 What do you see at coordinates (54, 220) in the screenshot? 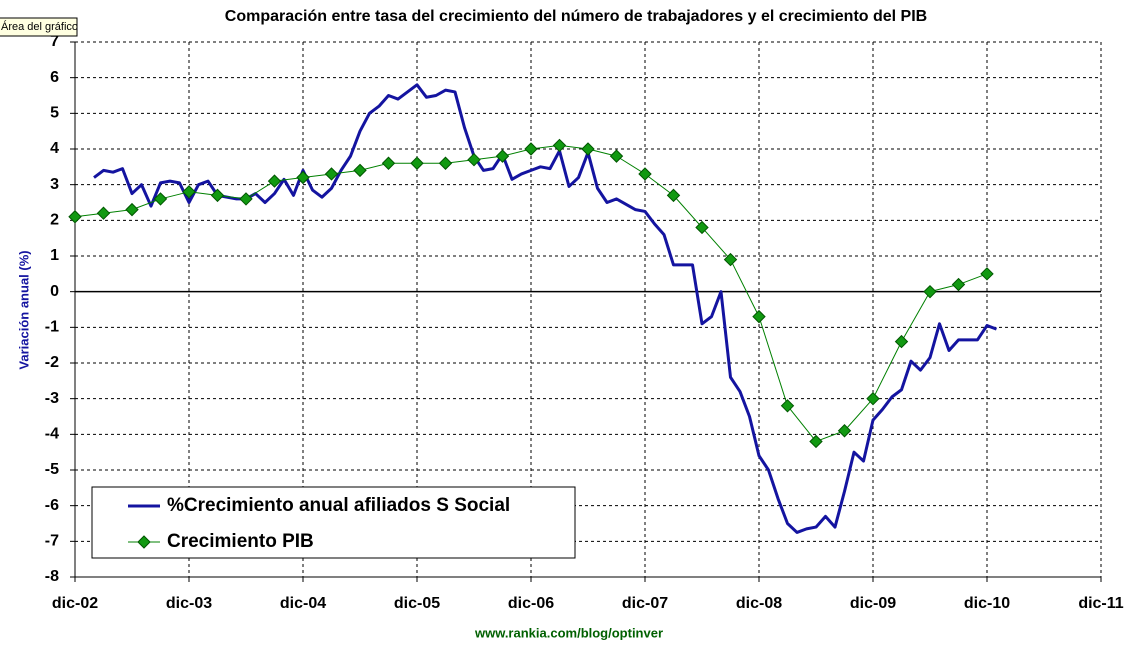
I see `y-tick-label: 2` at bounding box center [54, 220].